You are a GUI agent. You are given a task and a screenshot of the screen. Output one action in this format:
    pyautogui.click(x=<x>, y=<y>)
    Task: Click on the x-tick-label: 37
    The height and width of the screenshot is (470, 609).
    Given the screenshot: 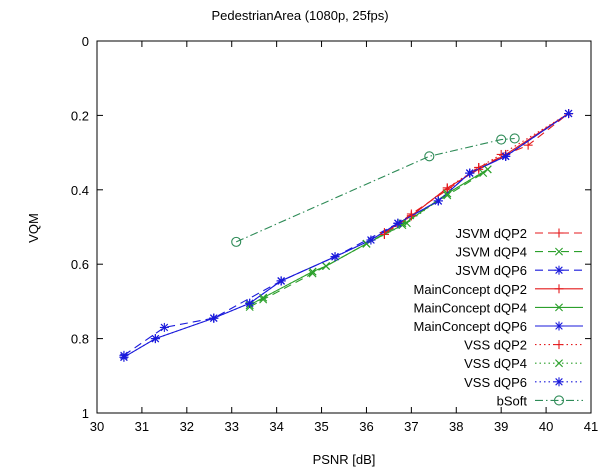 What is the action you would take?
    pyautogui.click(x=411, y=426)
    